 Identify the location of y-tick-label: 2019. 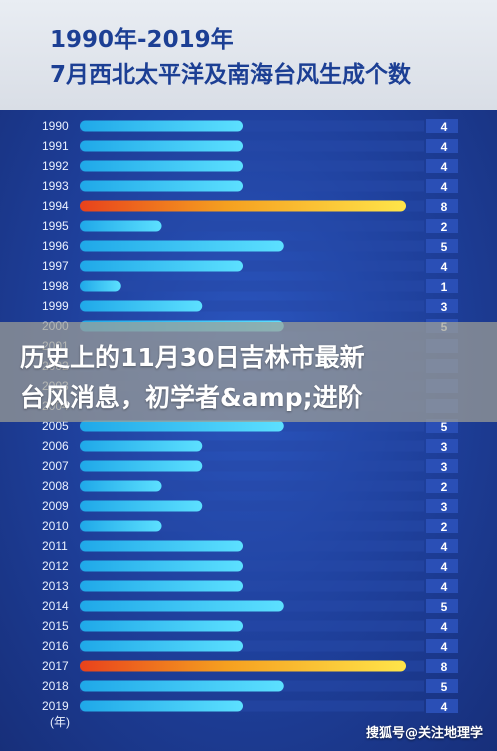
(55, 706).